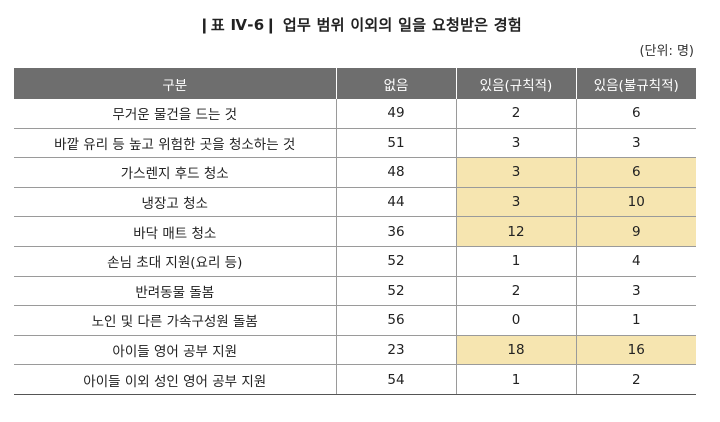  I want to click on table-row: 아이들 영어 공부 지원 23 18 16, so click(355, 350).